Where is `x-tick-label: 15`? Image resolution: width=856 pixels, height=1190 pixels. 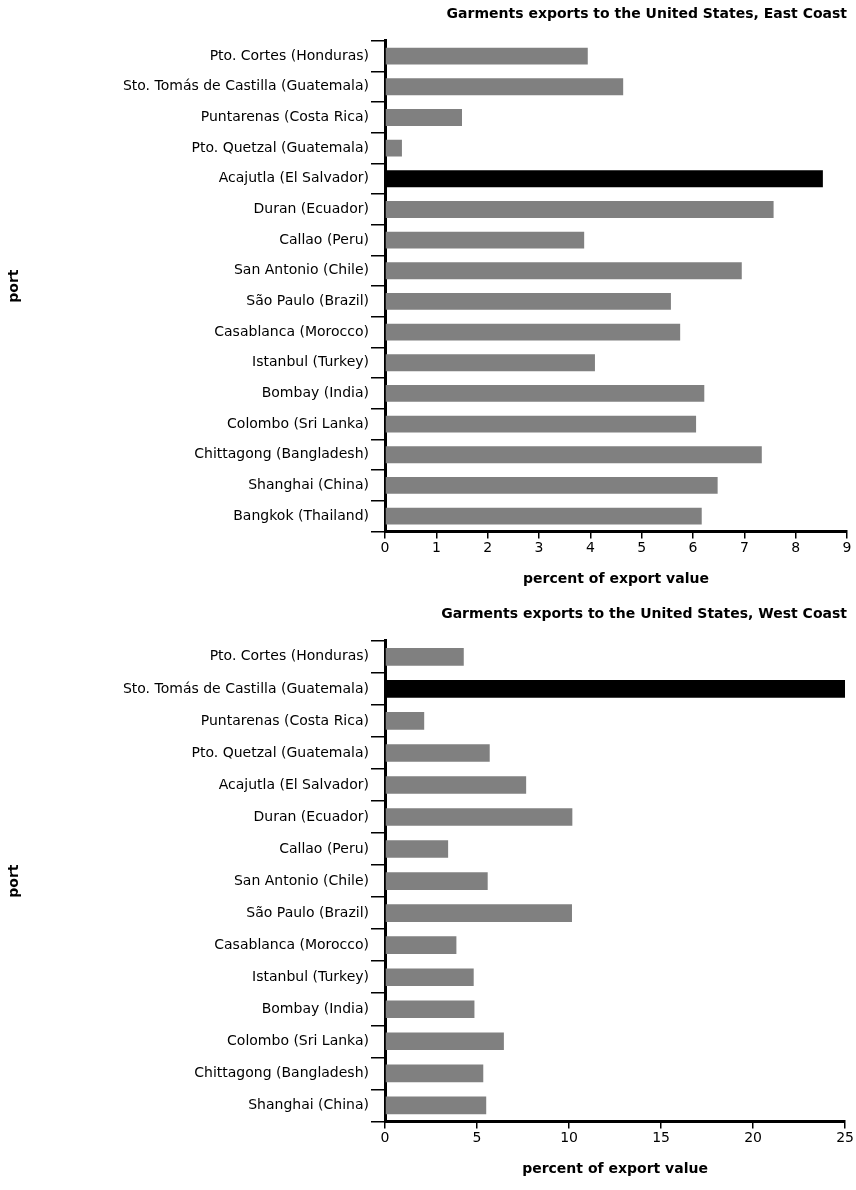 x-tick-label: 15 is located at coordinates (661, 1137).